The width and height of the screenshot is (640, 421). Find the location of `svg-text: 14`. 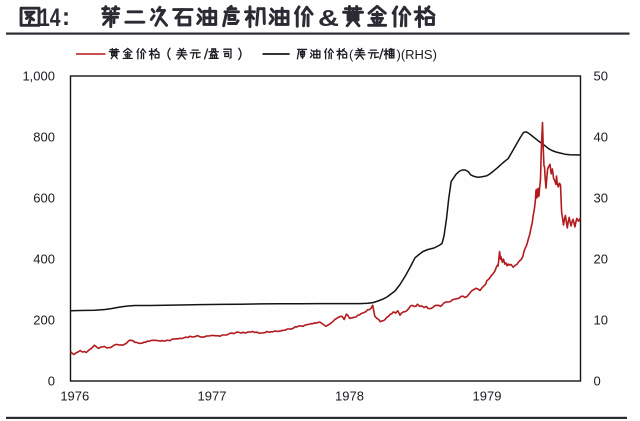

svg-text: 14 is located at coordinates (50, 18).